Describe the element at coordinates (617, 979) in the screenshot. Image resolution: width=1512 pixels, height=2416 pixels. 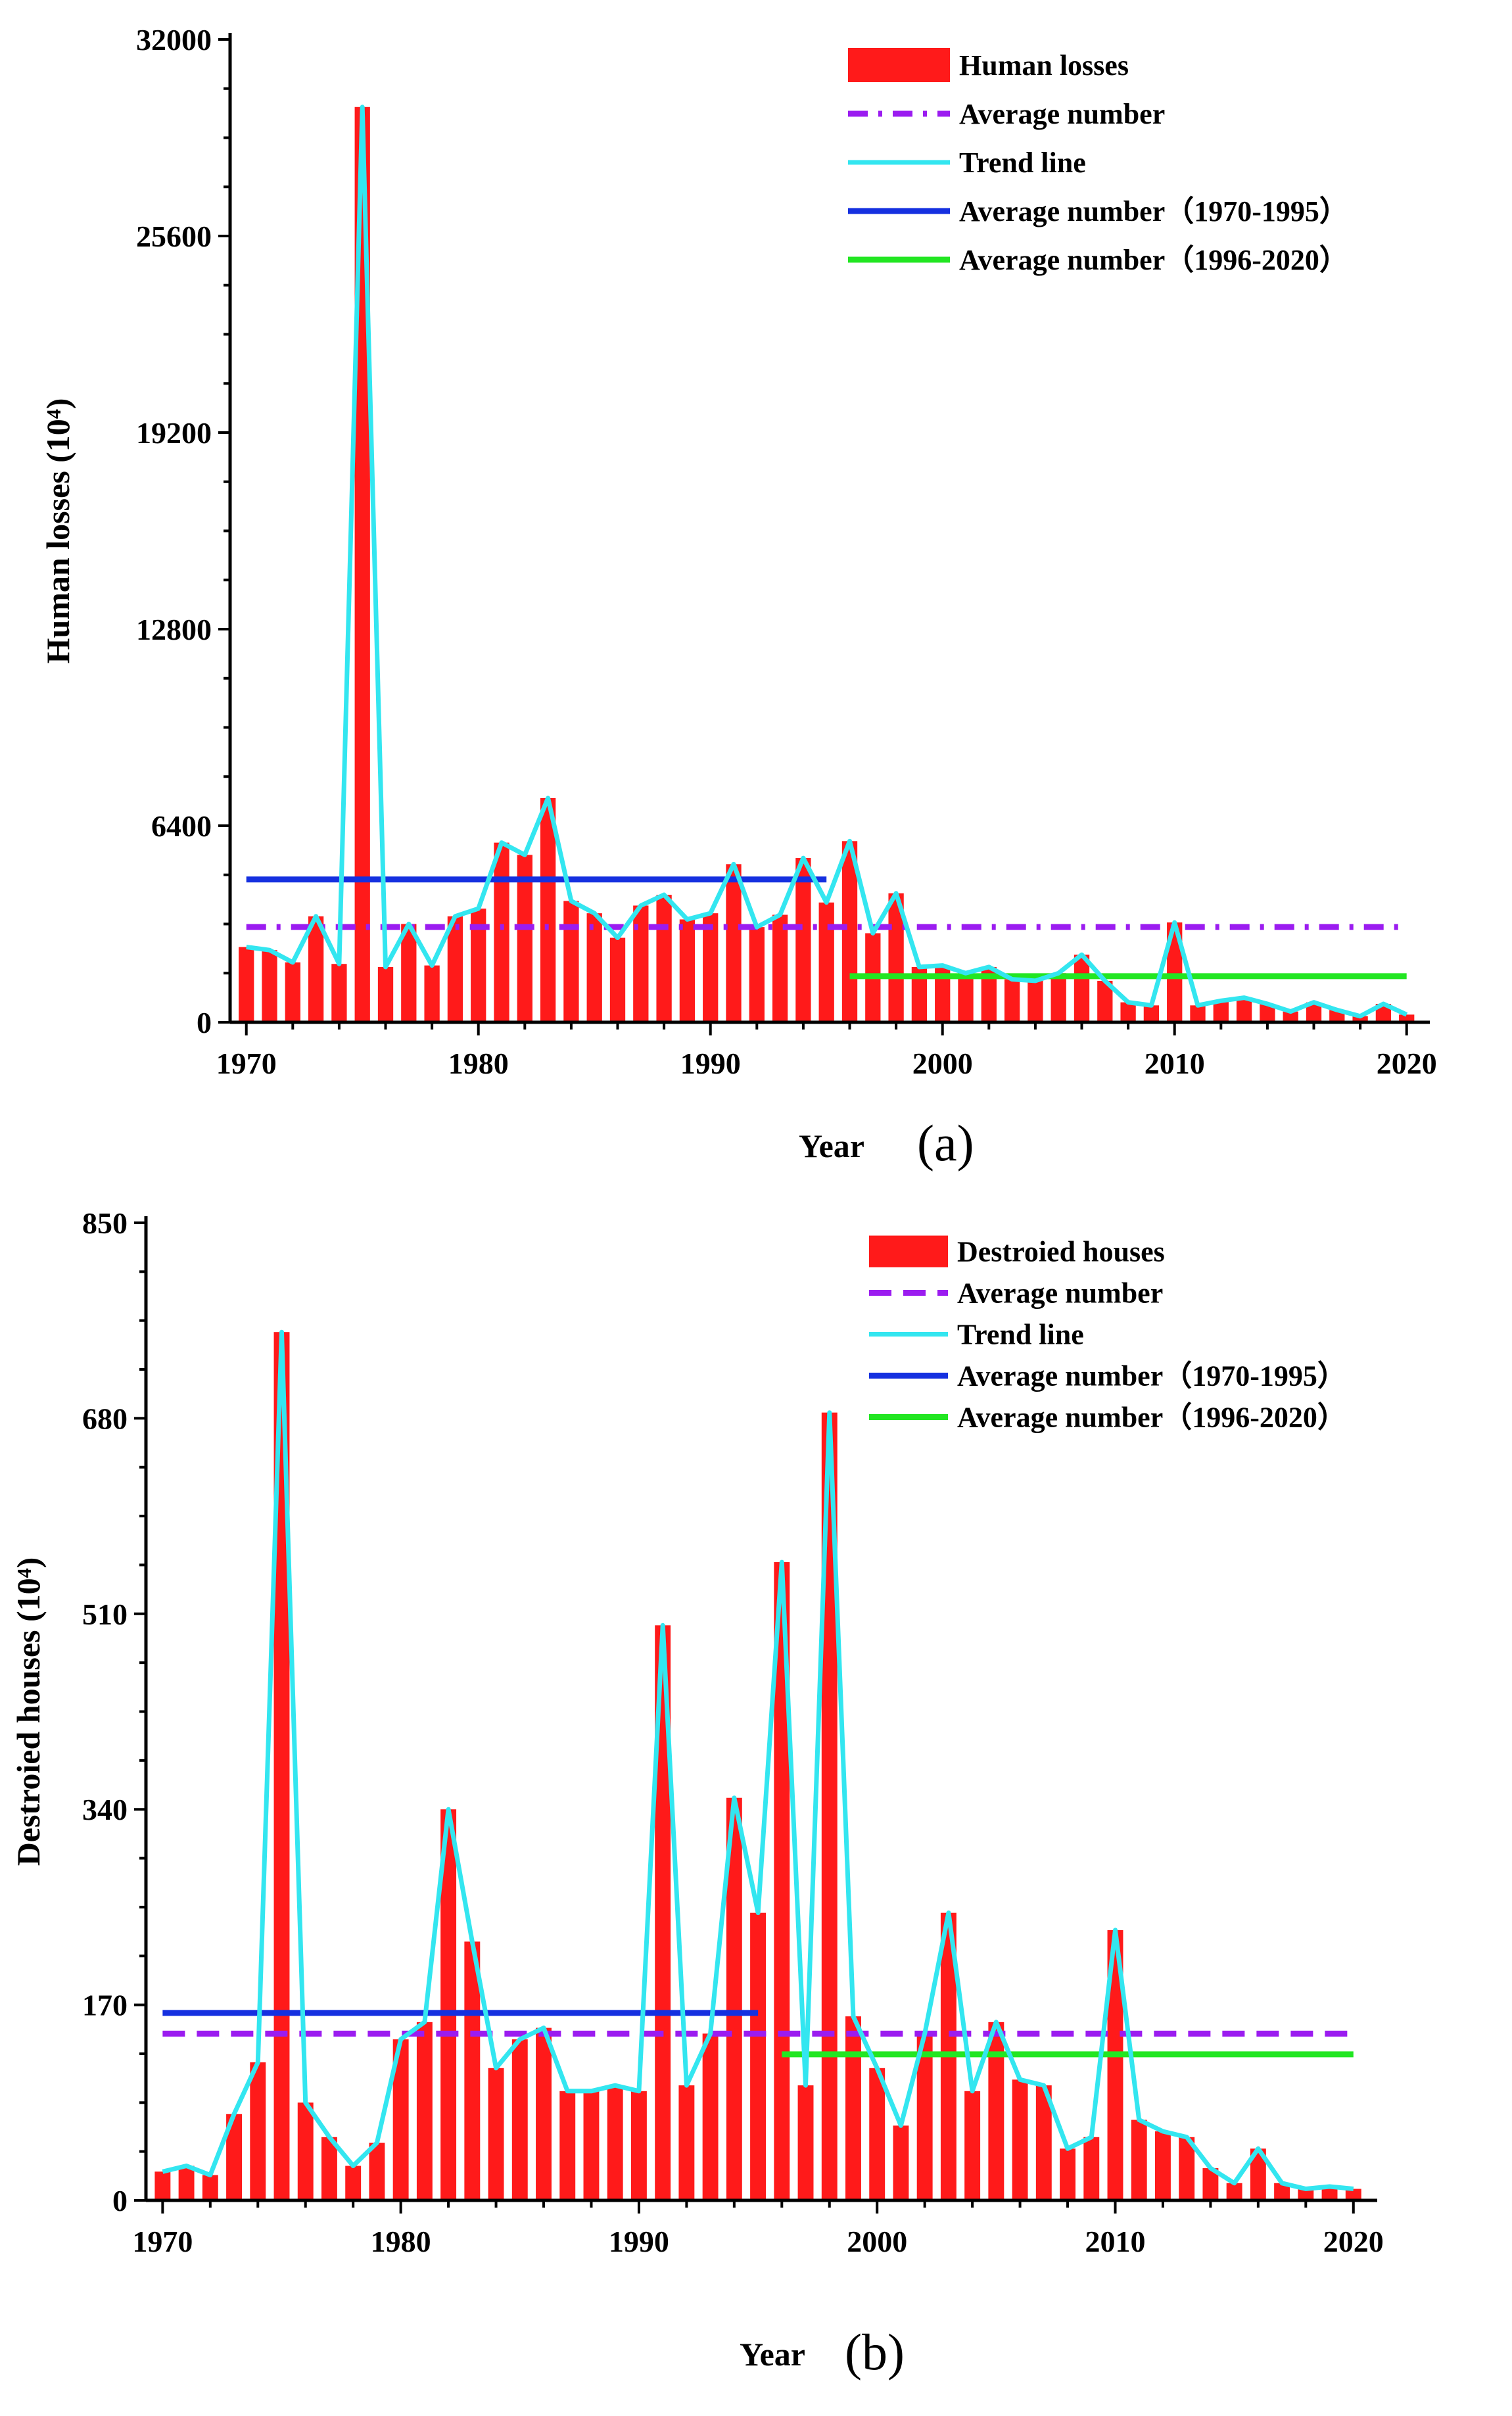
I see `bar-1986` at that location.